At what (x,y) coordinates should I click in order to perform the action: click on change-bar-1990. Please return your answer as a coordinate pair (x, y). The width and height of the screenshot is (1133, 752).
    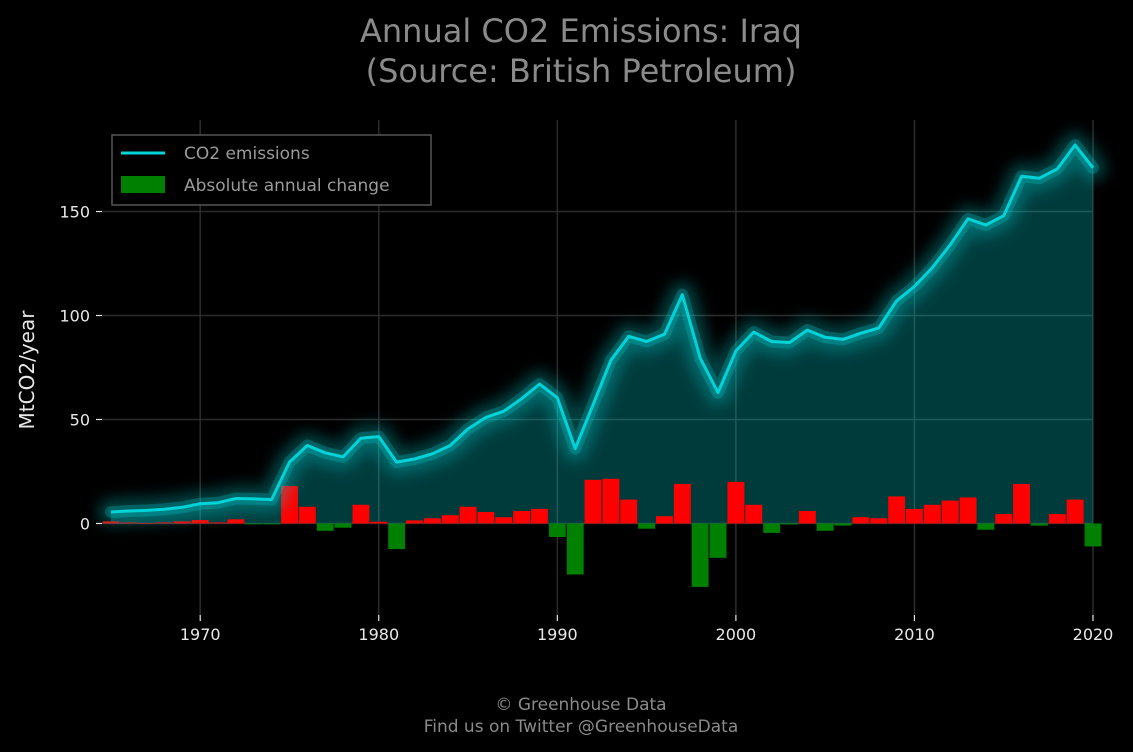
    Looking at the image, I should click on (557, 530).